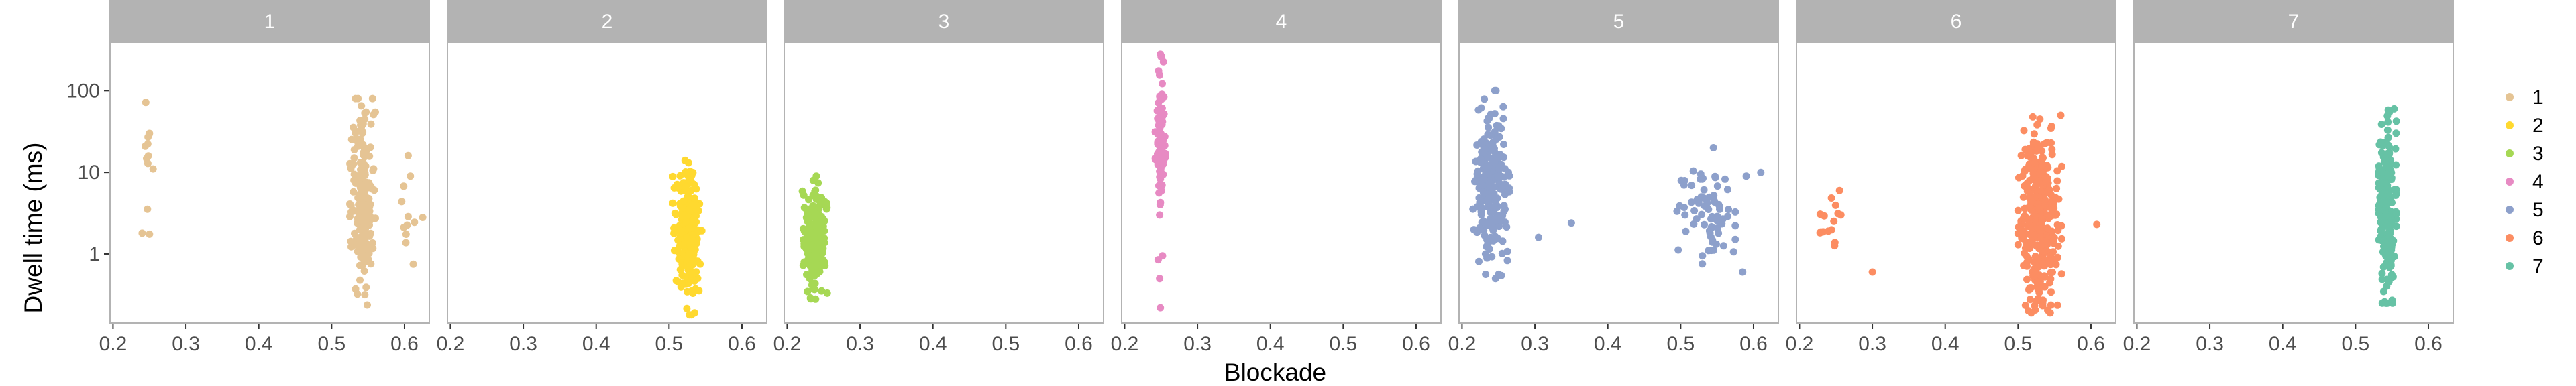 This screenshot has height=386, width=2576. What do you see at coordinates (83, 91) in the screenshot?
I see `y-tick-label: 100` at bounding box center [83, 91].